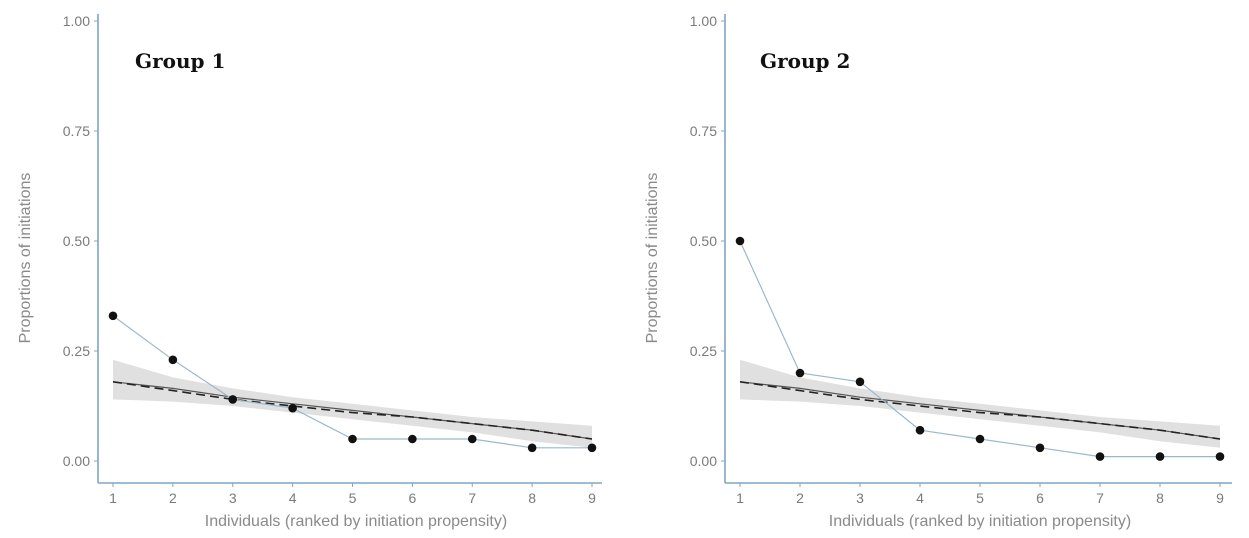 This screenshot has height=538, width=1249. What do you see at coordinates (805, 61) in the screenshot?
I see `panel-title: Group 2` at bounding box center [805, 61].